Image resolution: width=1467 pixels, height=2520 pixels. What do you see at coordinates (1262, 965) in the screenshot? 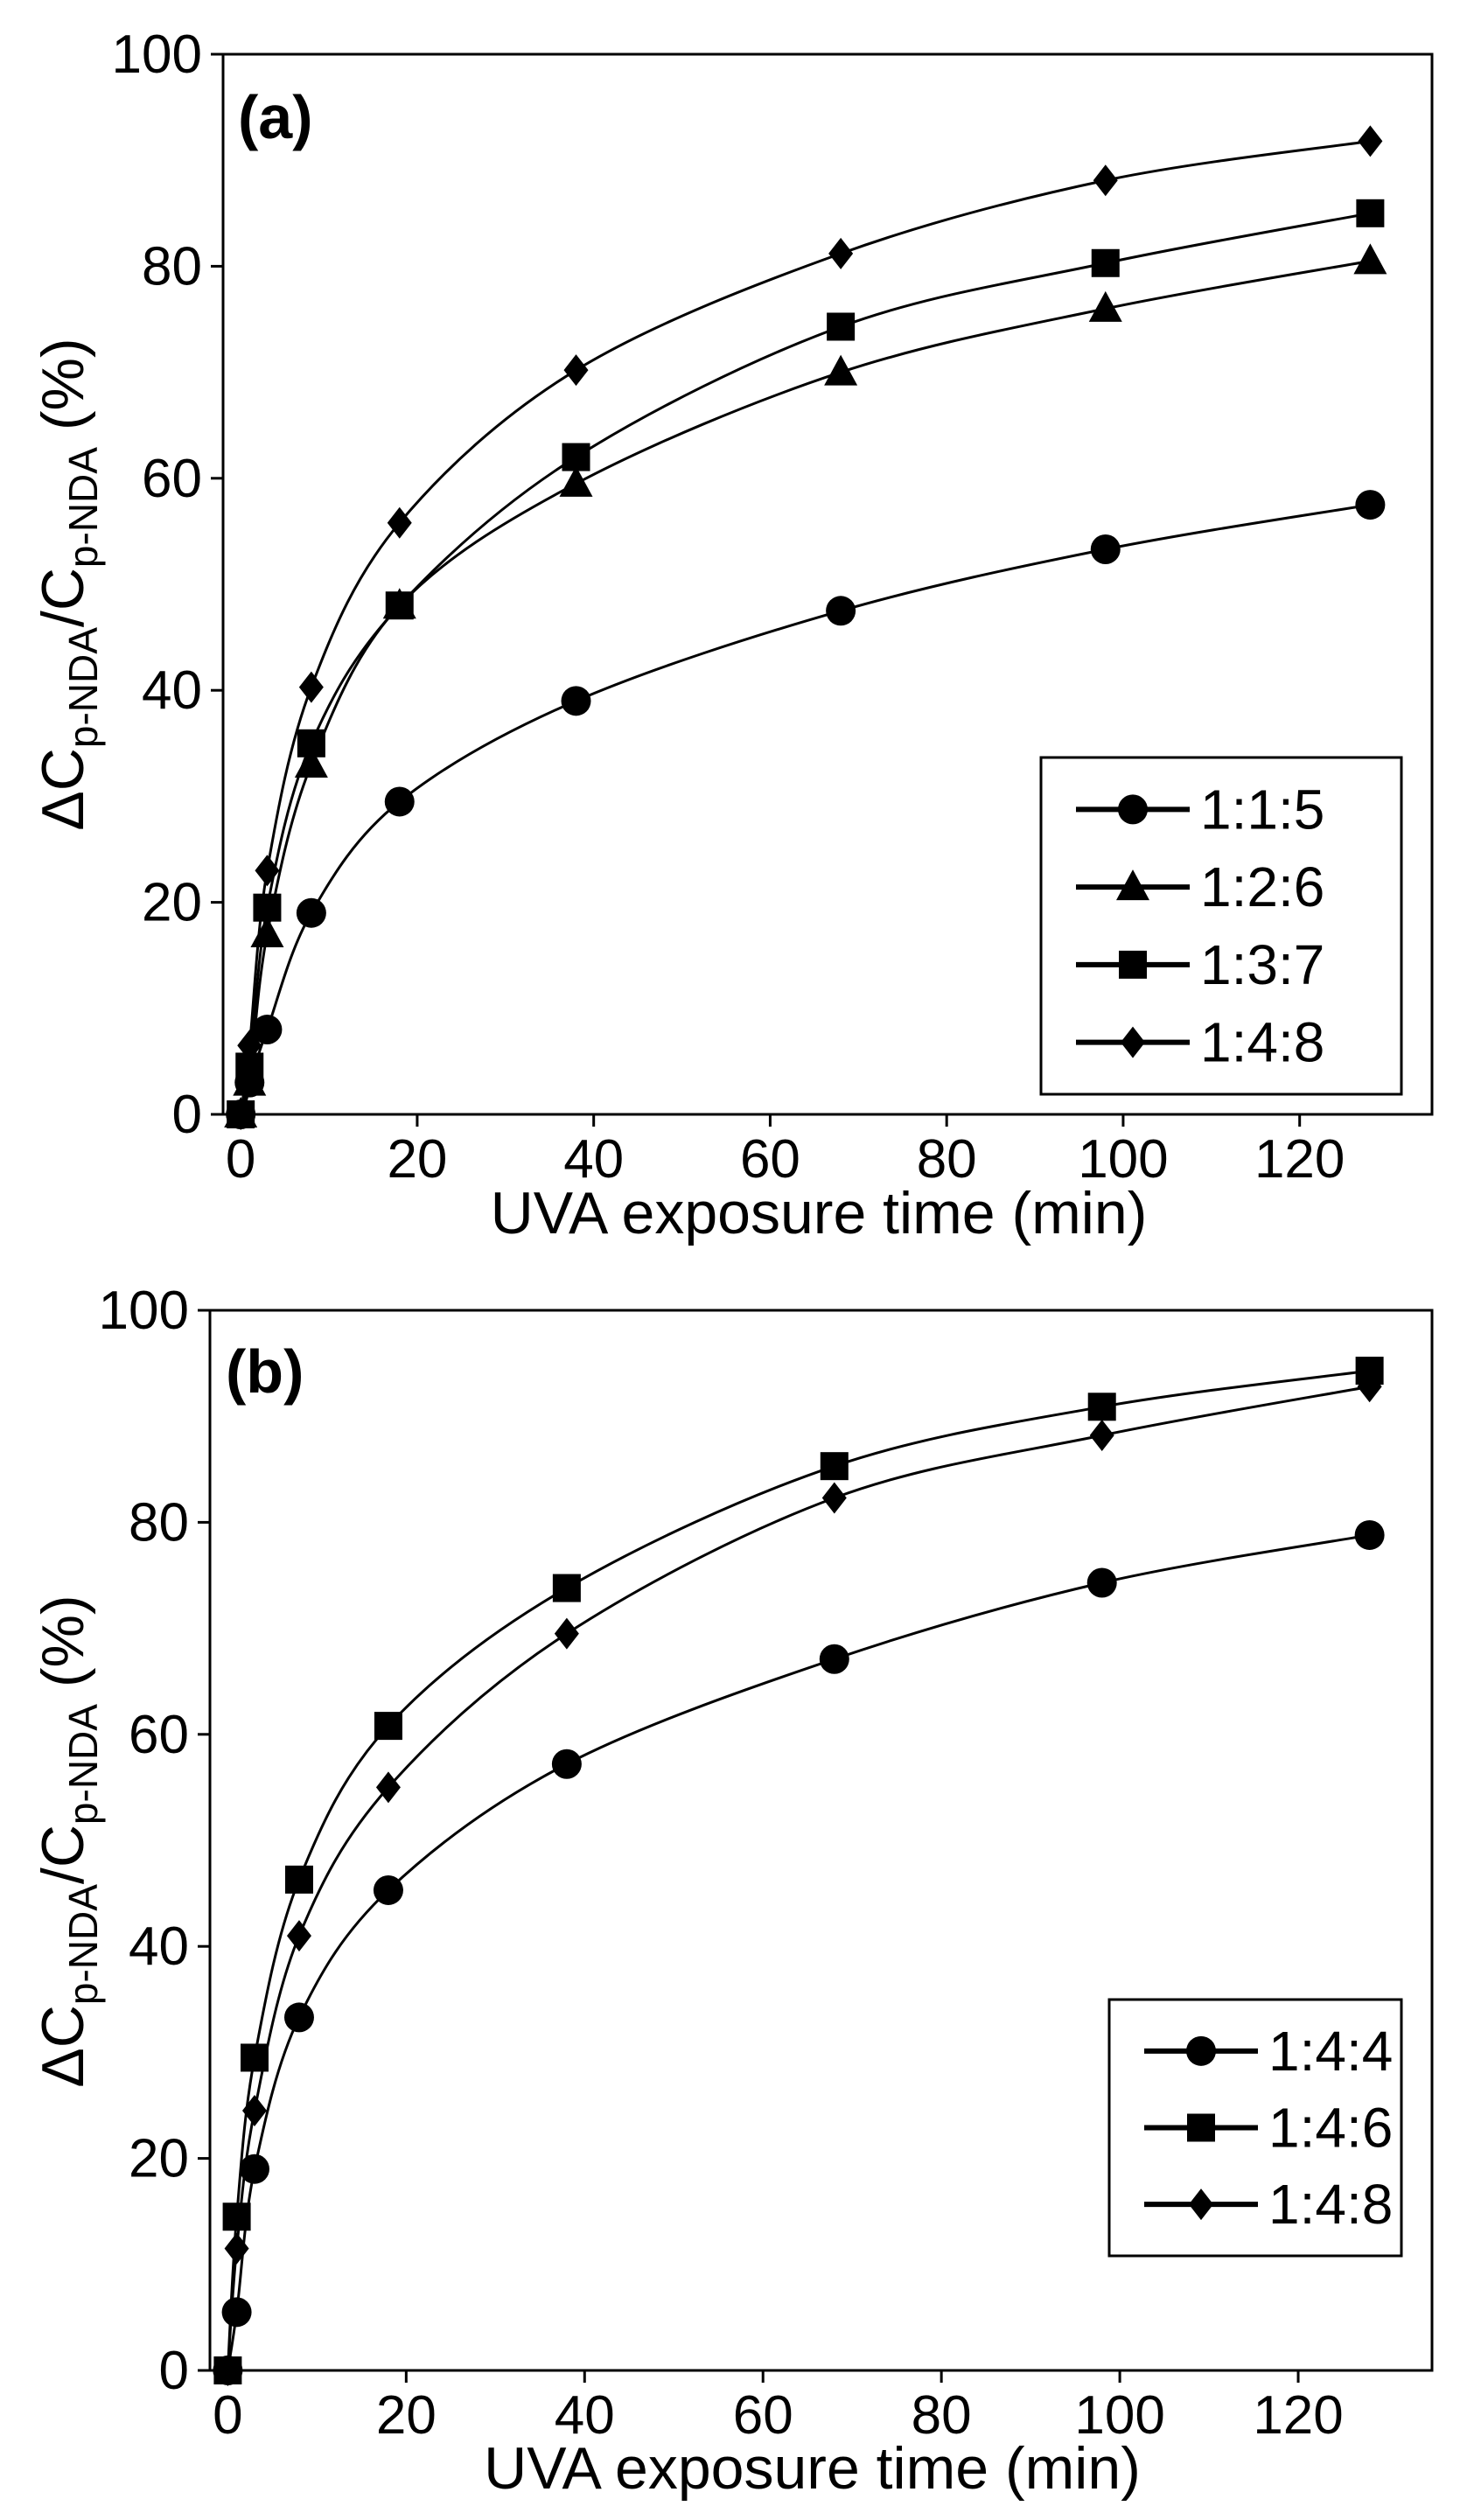
I see `legend-label: 1:3:7` at bounding box center [1262, 965].